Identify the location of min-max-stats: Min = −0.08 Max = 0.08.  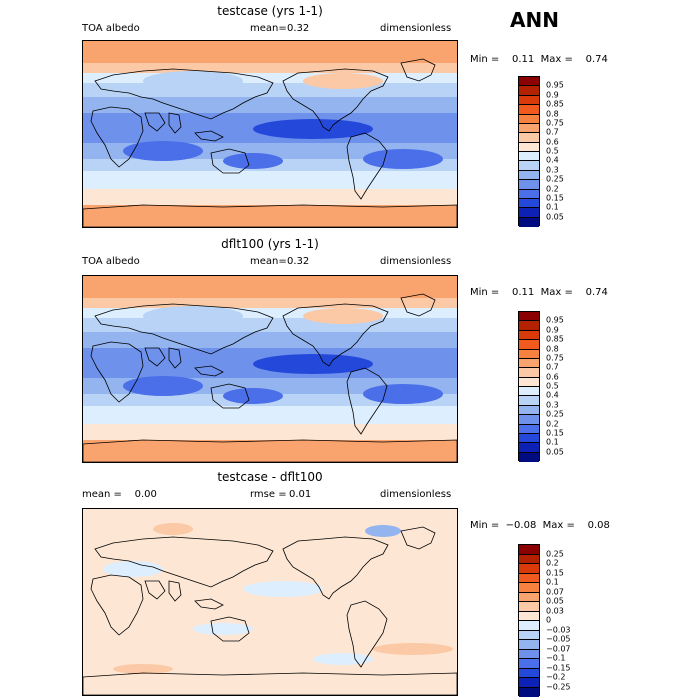
(540, 525).